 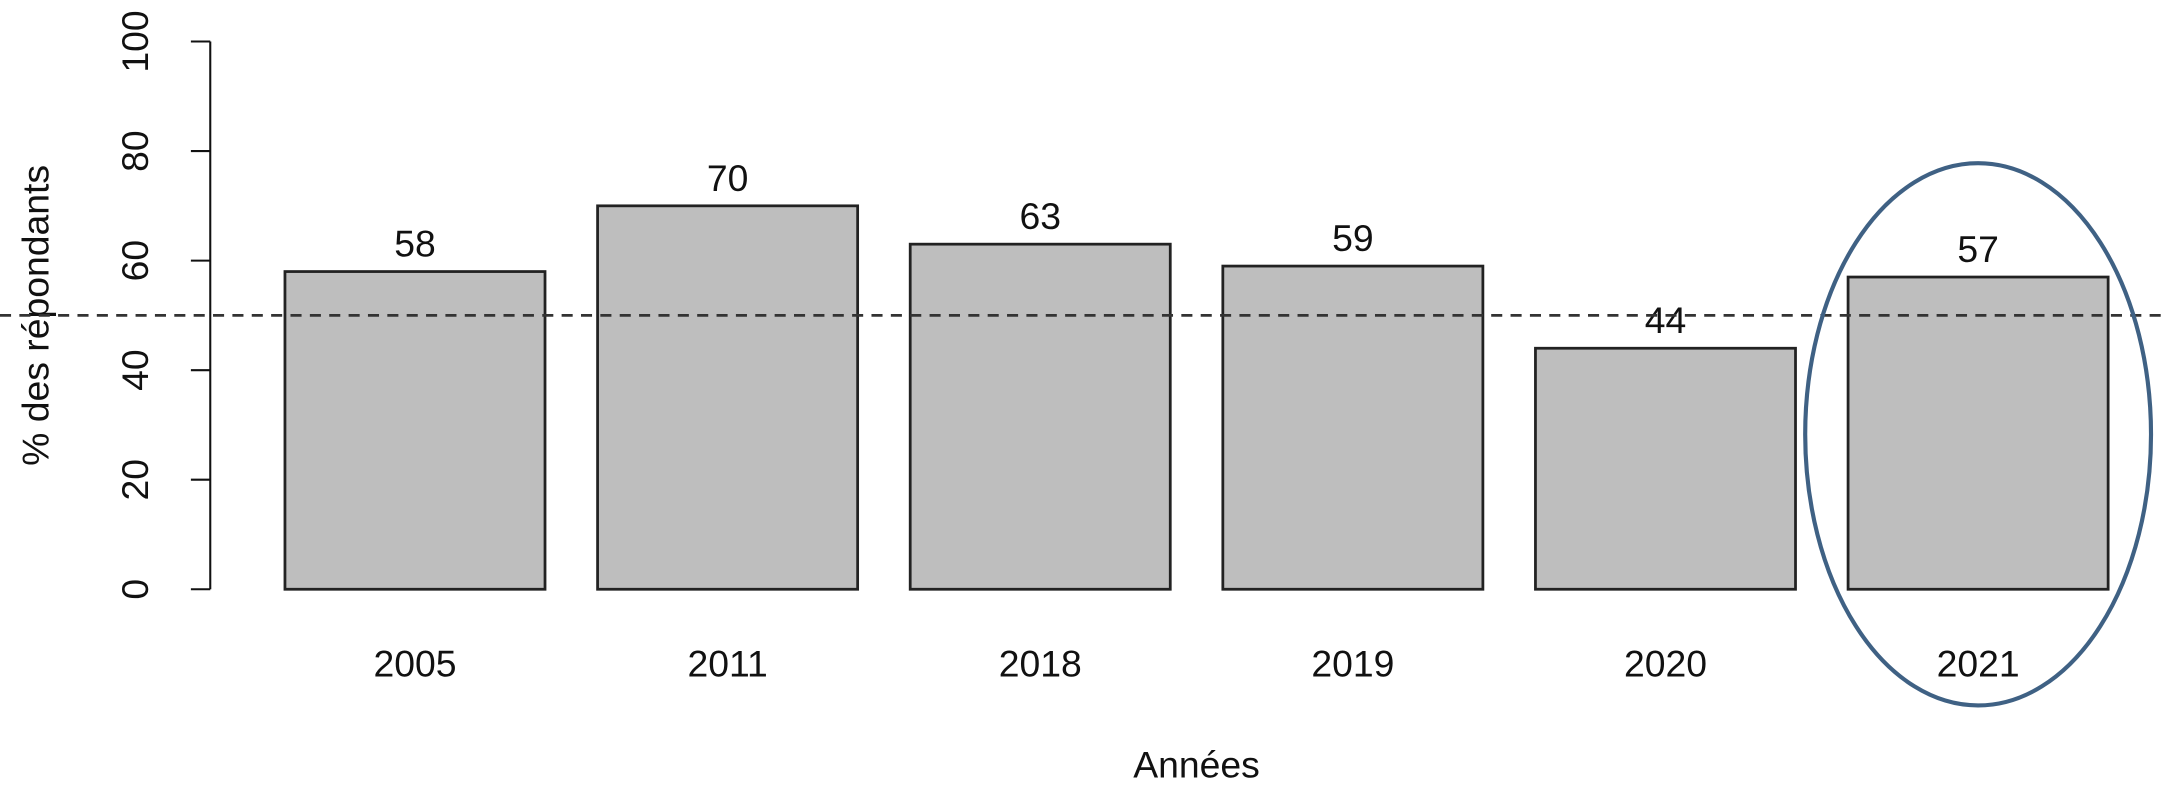 I want to click on y-tick-label: 100, so click(x=135, y=41).